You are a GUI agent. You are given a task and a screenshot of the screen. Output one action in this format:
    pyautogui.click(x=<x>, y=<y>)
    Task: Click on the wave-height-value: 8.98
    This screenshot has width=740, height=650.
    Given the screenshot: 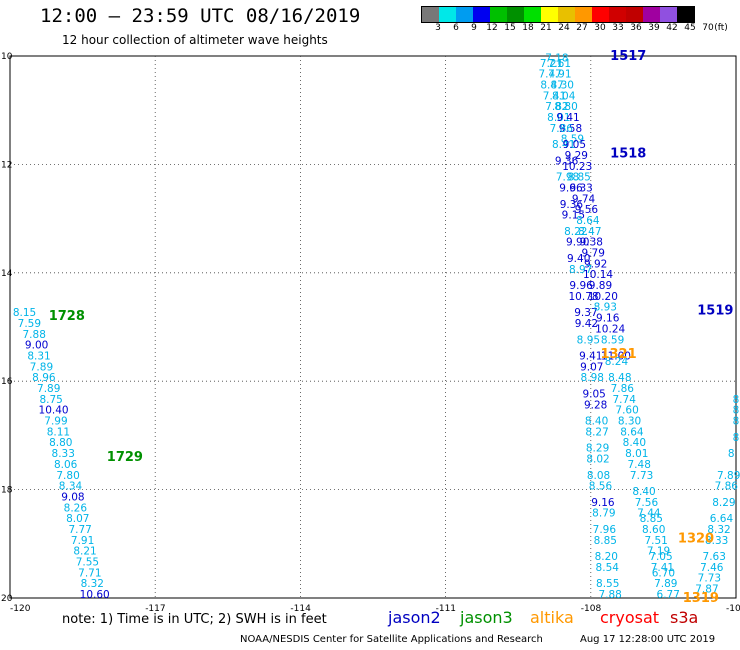 What is the action you would take?
    pyautogui.click(x=592, y=378)
    